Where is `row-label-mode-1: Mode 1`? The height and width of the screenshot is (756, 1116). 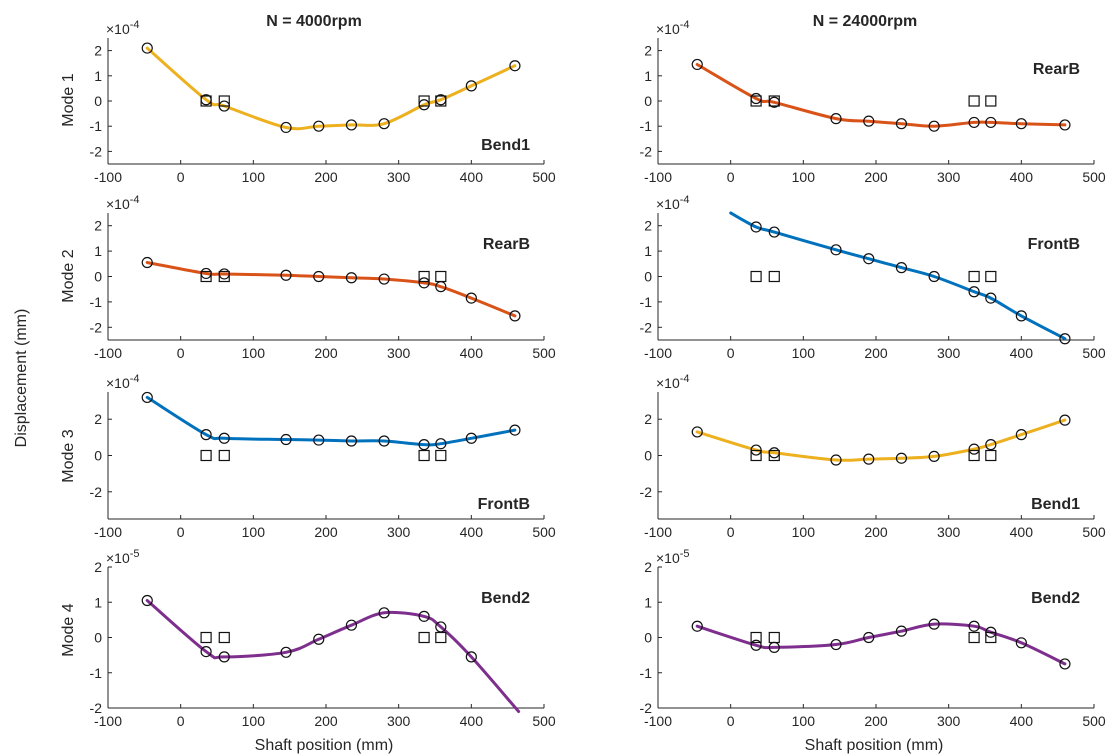
row-label-mode-1: Mode 1 is located at coordinates (68, 99).